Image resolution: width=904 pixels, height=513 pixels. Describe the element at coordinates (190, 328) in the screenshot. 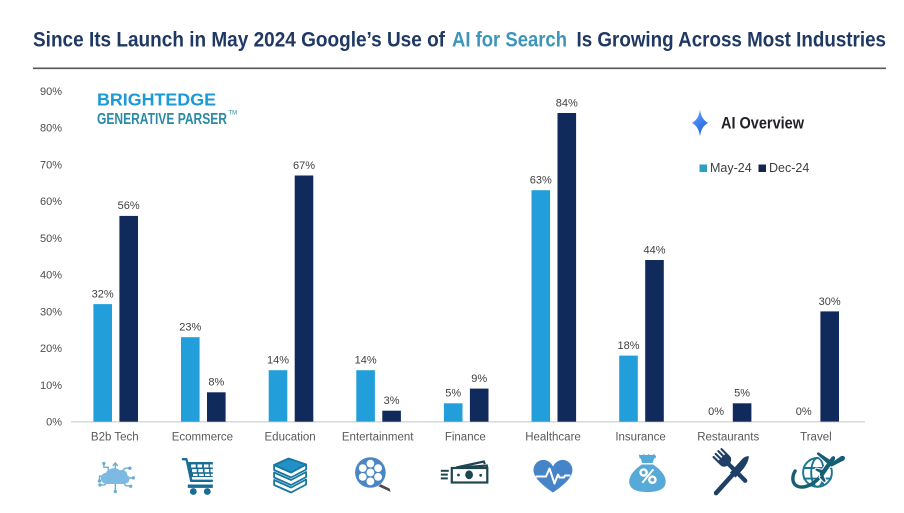

I see `svg-text: 23%` at that location.